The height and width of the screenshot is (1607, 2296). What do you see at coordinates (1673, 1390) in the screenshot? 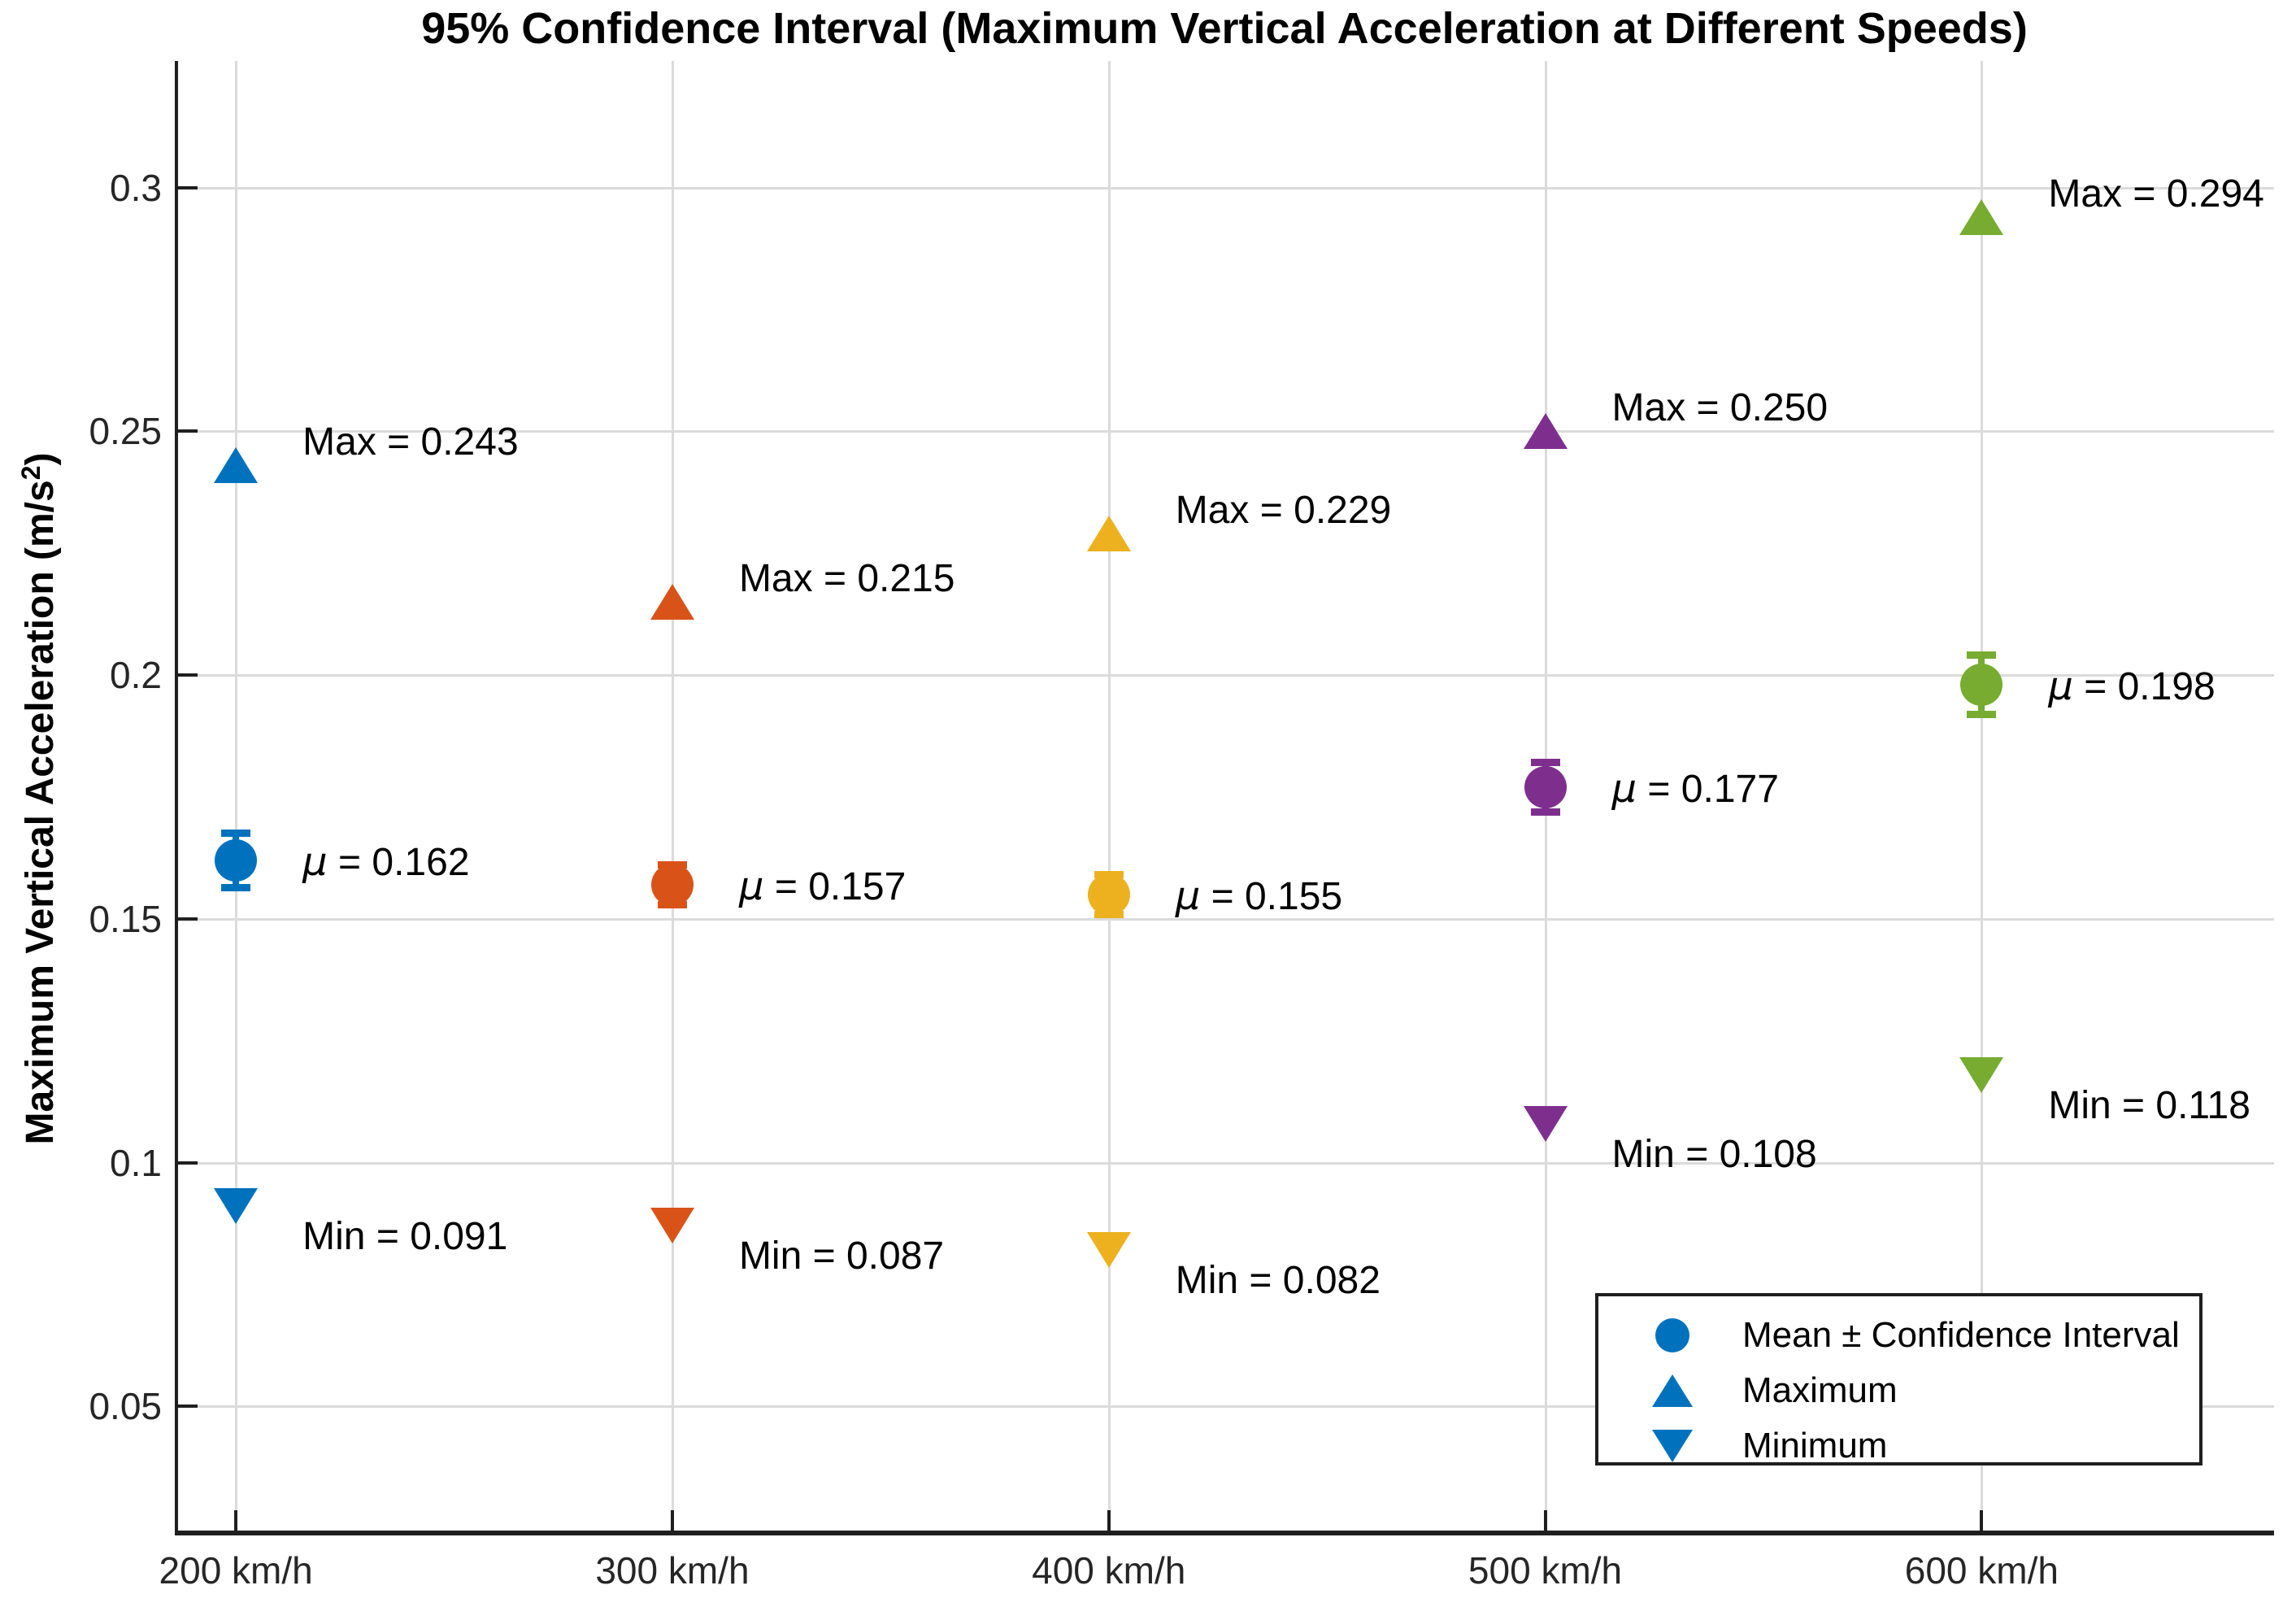
I see `triangle-up-icon` at bounding box center [1673, 1390].